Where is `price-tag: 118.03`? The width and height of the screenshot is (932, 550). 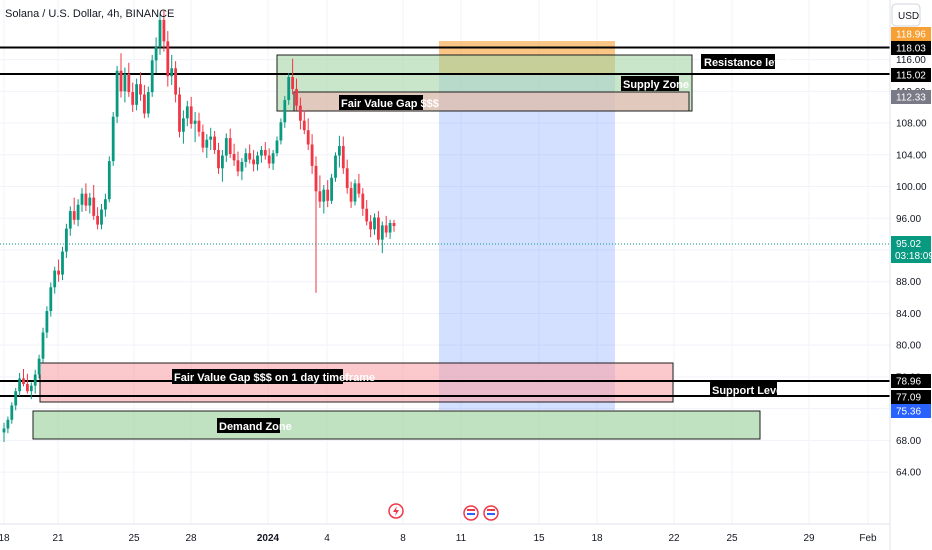 price-tag: 118.03 is located at coordinates (911, 48).